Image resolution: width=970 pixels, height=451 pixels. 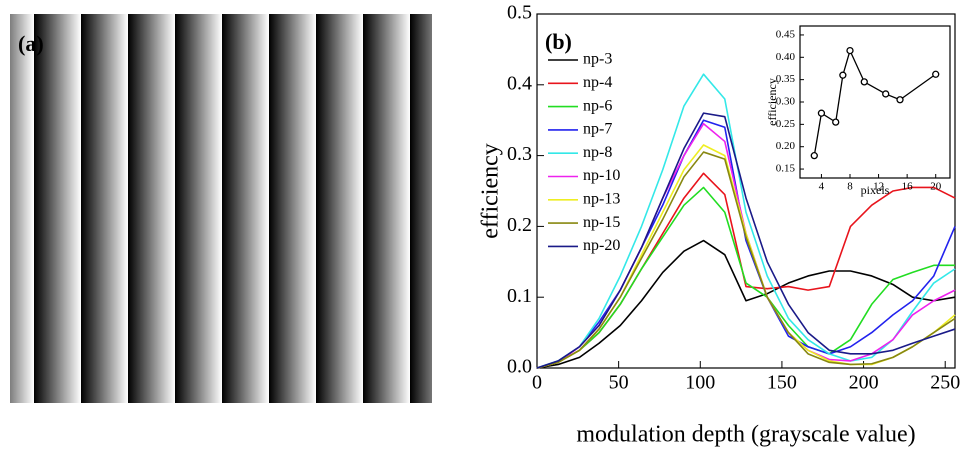 I want to click on y-tick-label: 0.5, so click(x=519, y=13).